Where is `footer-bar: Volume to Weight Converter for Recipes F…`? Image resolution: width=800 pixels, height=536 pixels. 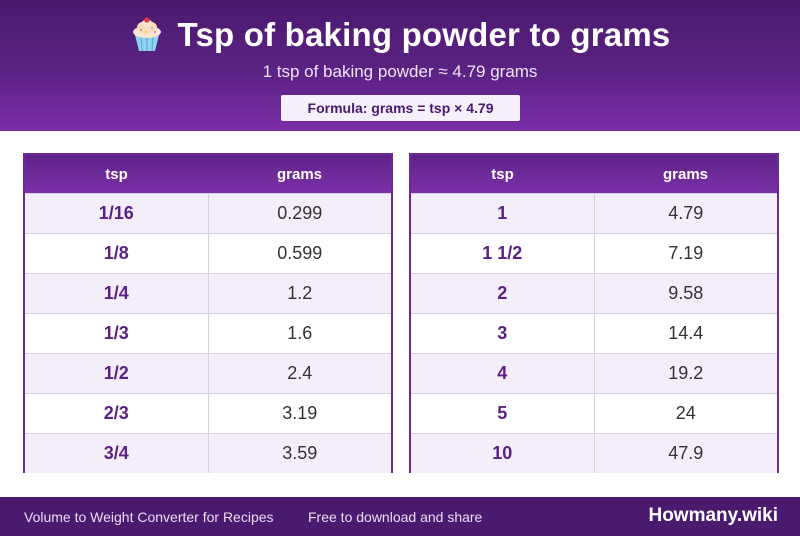
footer-bar: Volume to Weight Converter for Recipes F… is located at coordinates (400, 516).